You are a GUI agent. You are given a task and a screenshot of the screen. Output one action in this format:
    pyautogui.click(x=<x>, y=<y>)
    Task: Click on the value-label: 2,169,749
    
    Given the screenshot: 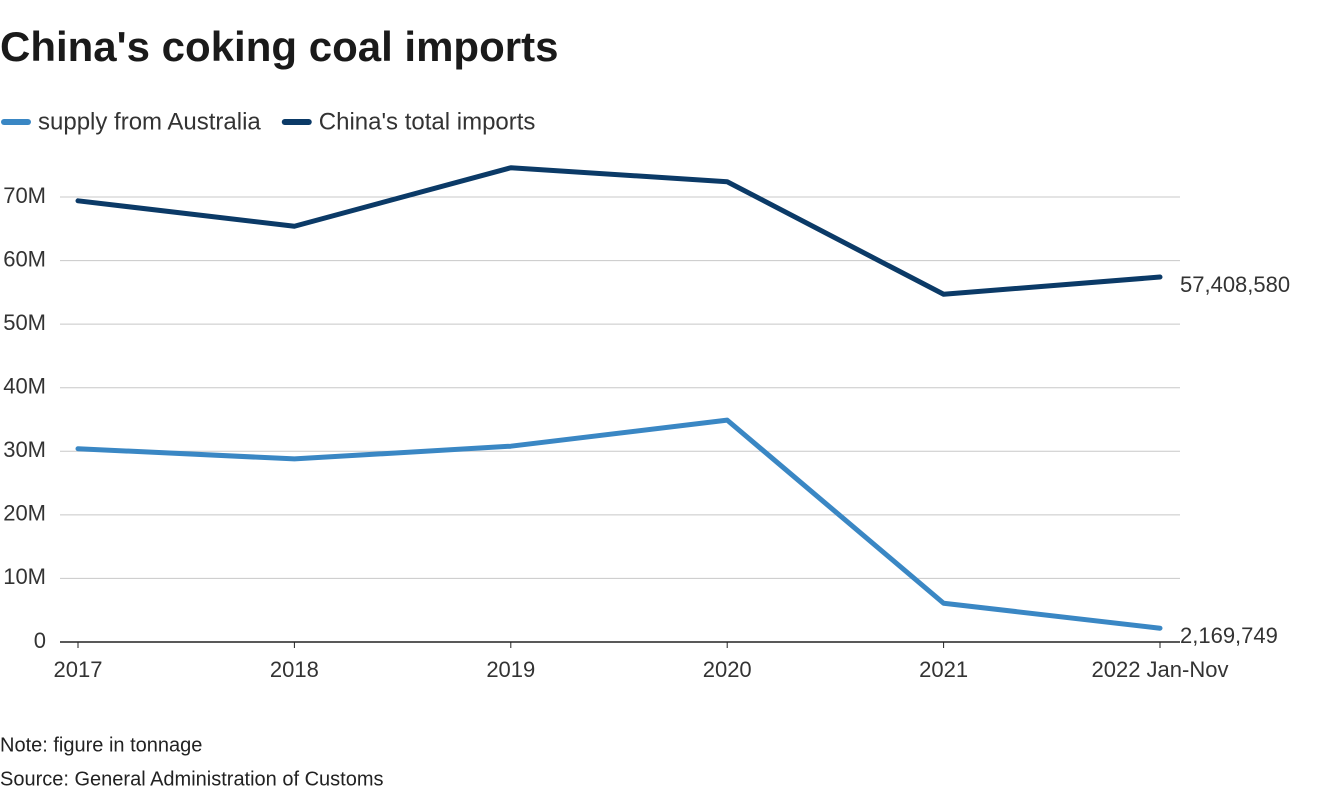 What is the action you would take?
    pyautogui.click(x=1229, y=635)
    